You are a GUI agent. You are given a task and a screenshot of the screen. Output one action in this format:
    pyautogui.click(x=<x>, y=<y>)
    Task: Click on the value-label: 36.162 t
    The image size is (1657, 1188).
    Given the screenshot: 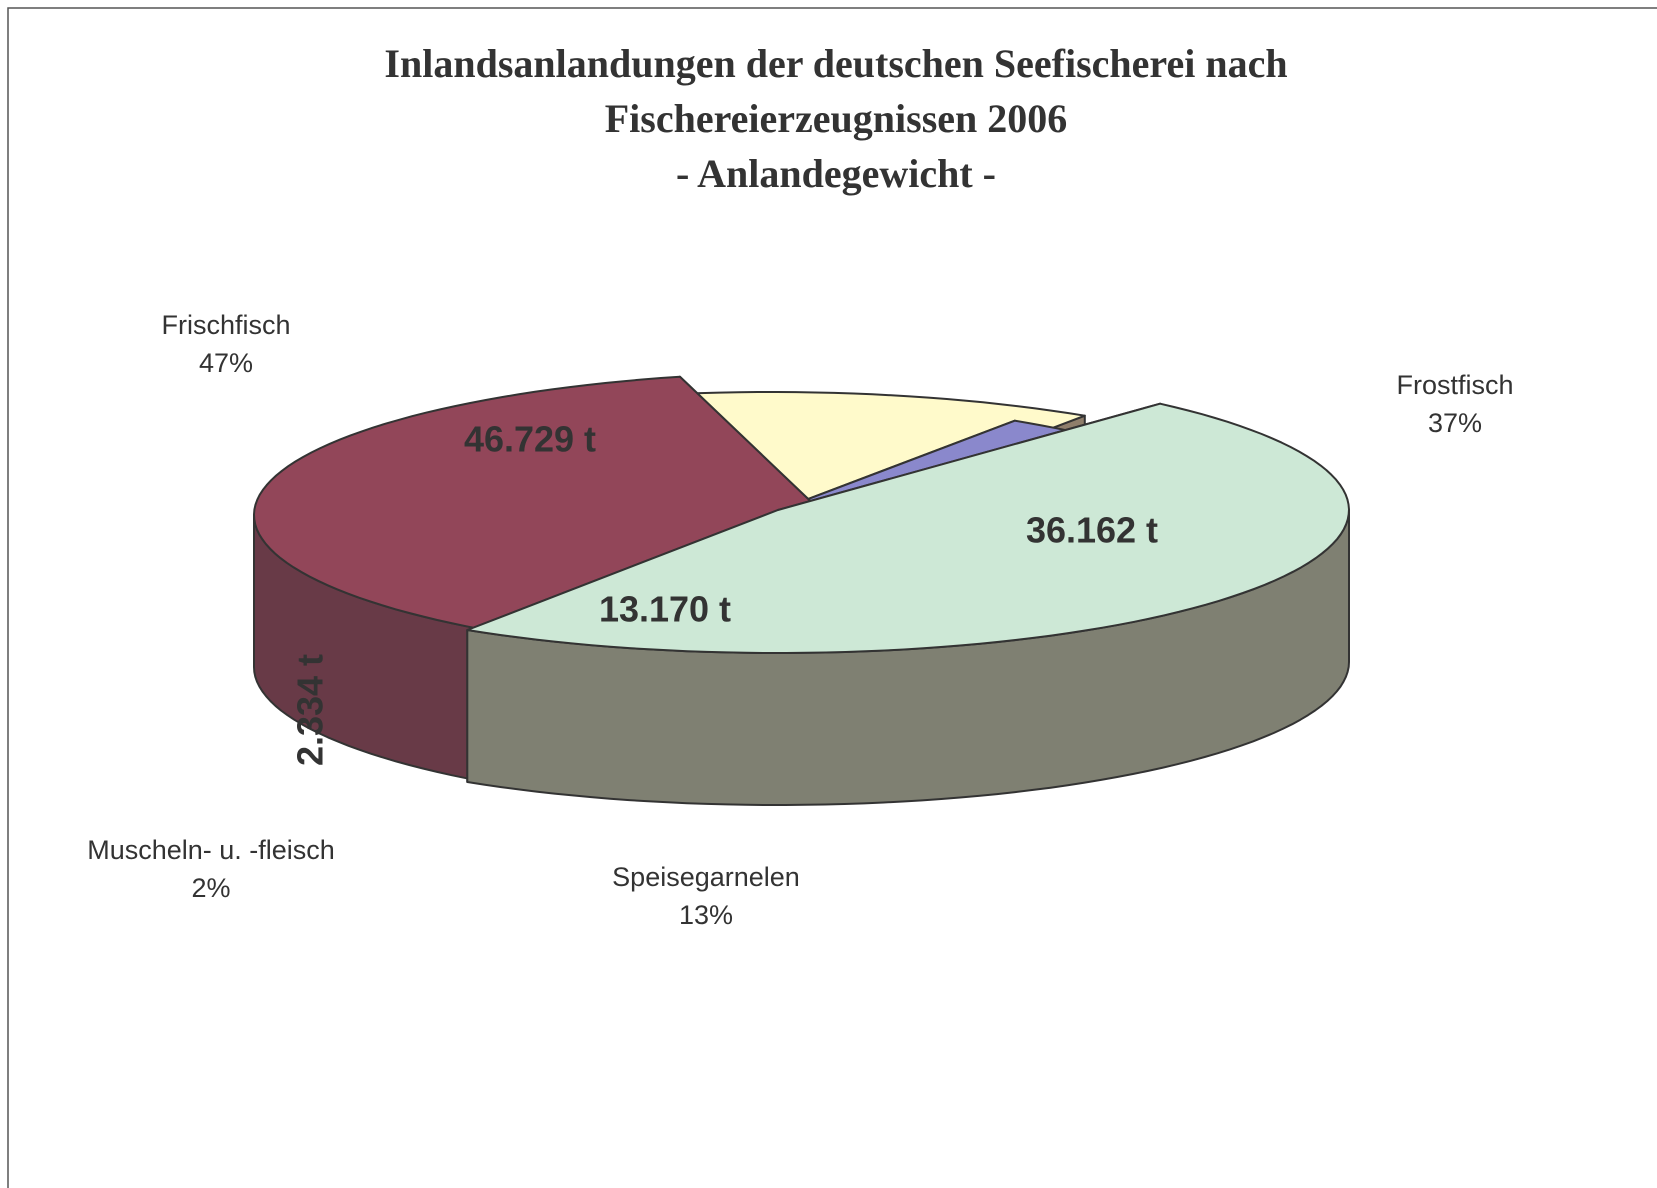 What is the action you would take?
    pyautogui.click(x=1092, y=530)
    